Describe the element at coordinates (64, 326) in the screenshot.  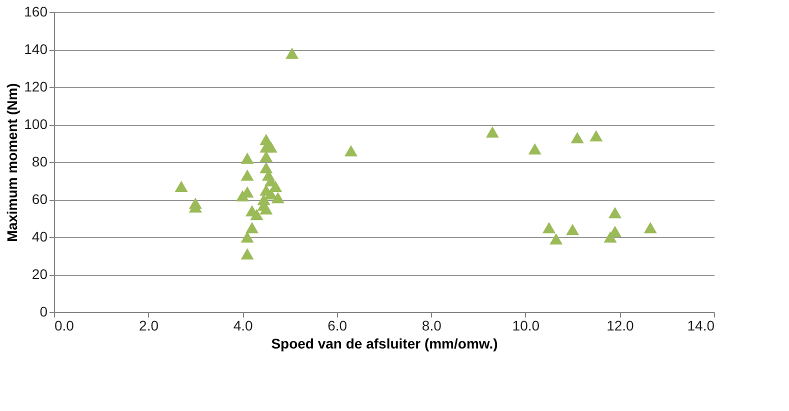
I see `x-tick-label: 0.0` at that location.